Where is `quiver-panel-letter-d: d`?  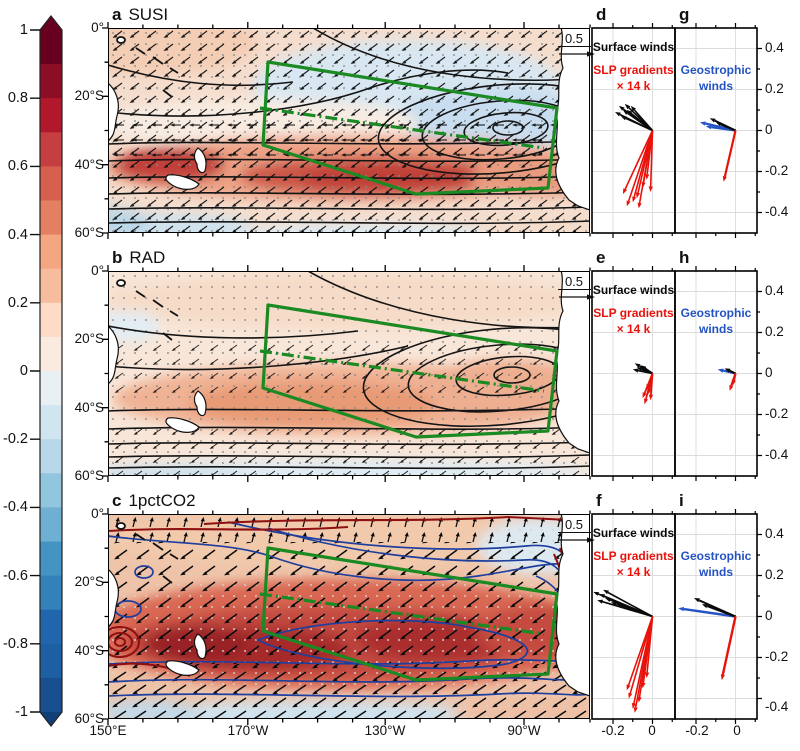
quiver-panel-letter-d: d is located at coordinates (601, 14).